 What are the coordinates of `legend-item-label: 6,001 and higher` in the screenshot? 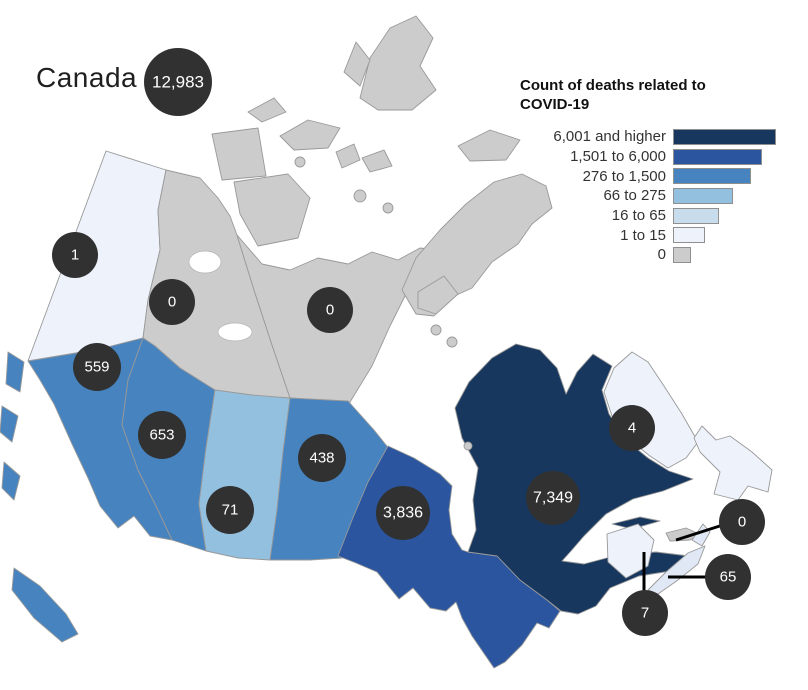 It's located at (609, 137).